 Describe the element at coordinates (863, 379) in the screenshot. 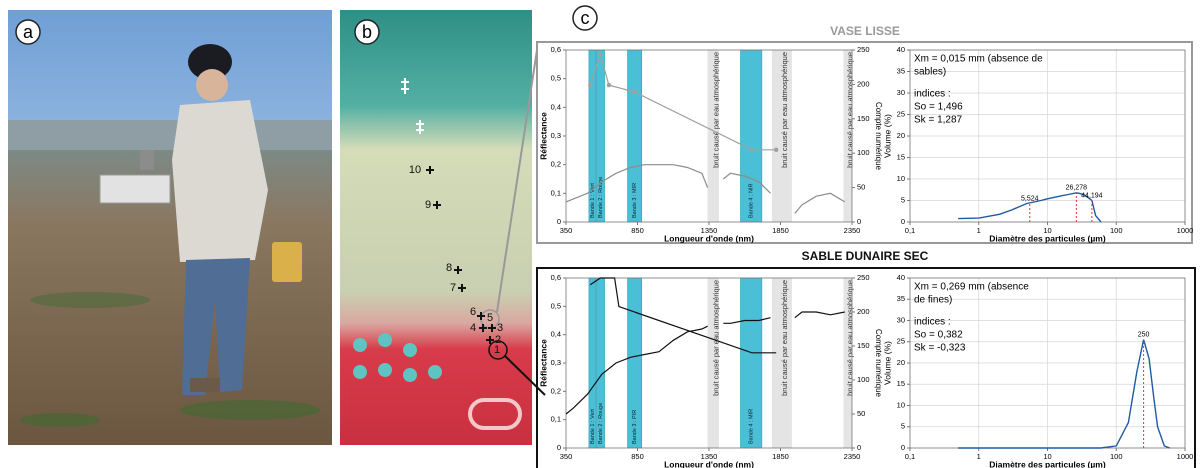

I see `y2-tick-label: 100` at that location.